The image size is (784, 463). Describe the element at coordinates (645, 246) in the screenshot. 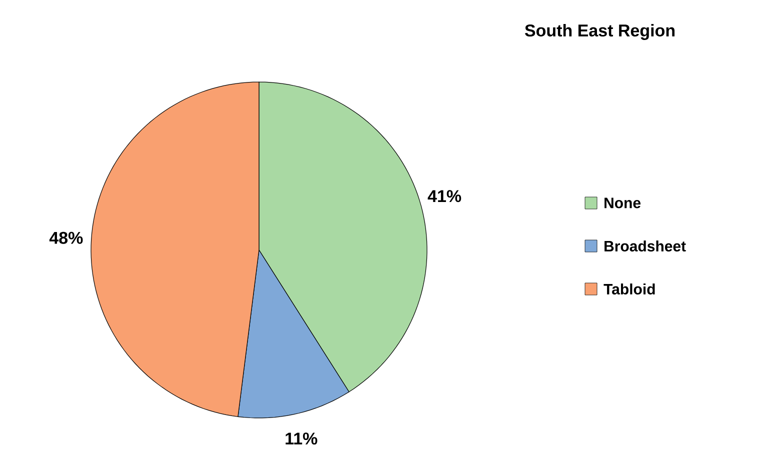

I see `legend-label: Broadsheet` at that location.